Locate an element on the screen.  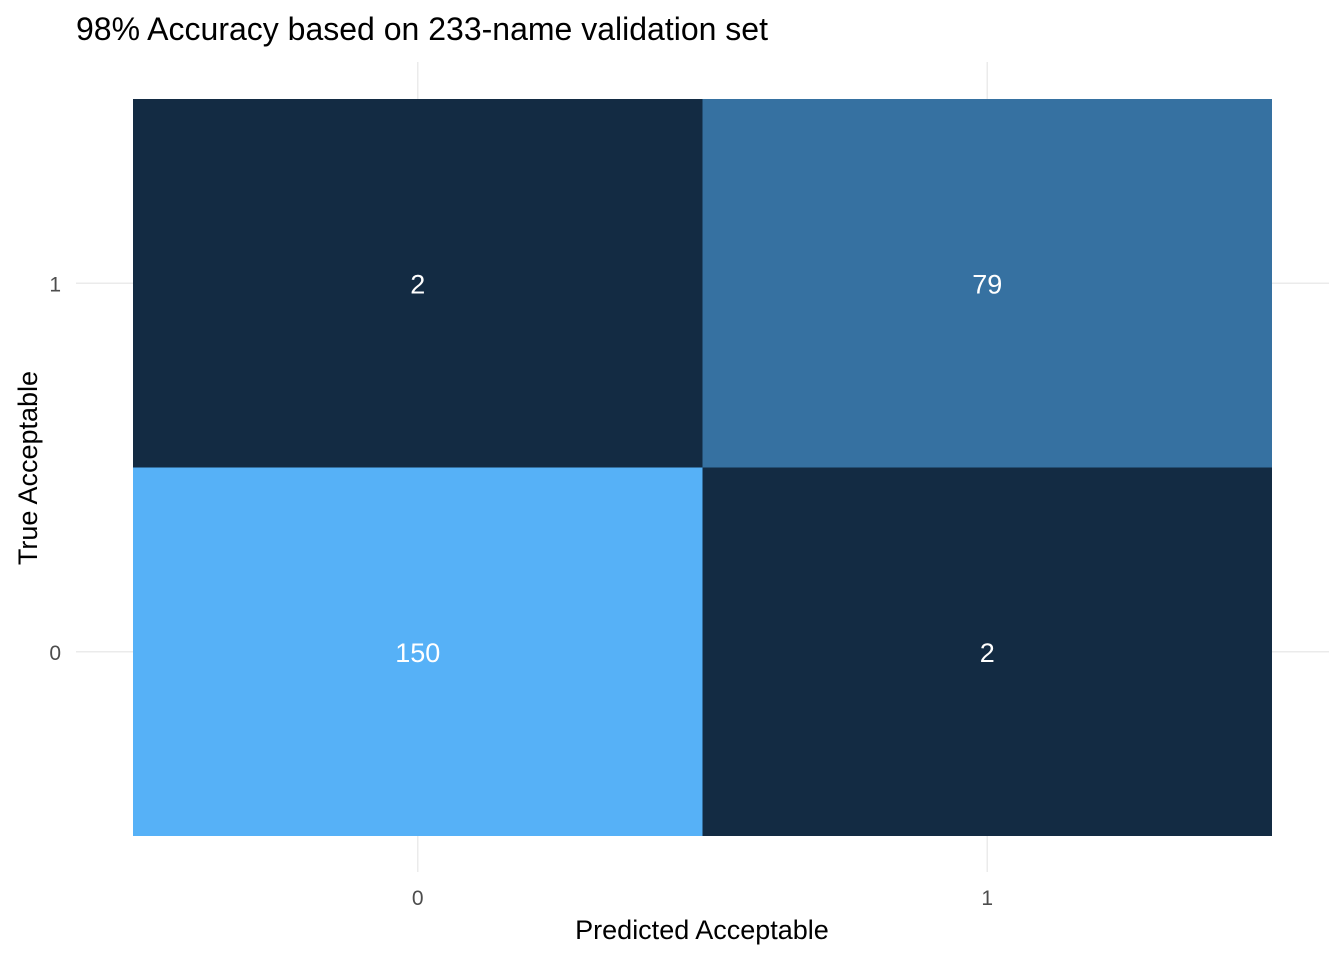
y-axis-ticks: 01 is located at coordinates (55, 469).